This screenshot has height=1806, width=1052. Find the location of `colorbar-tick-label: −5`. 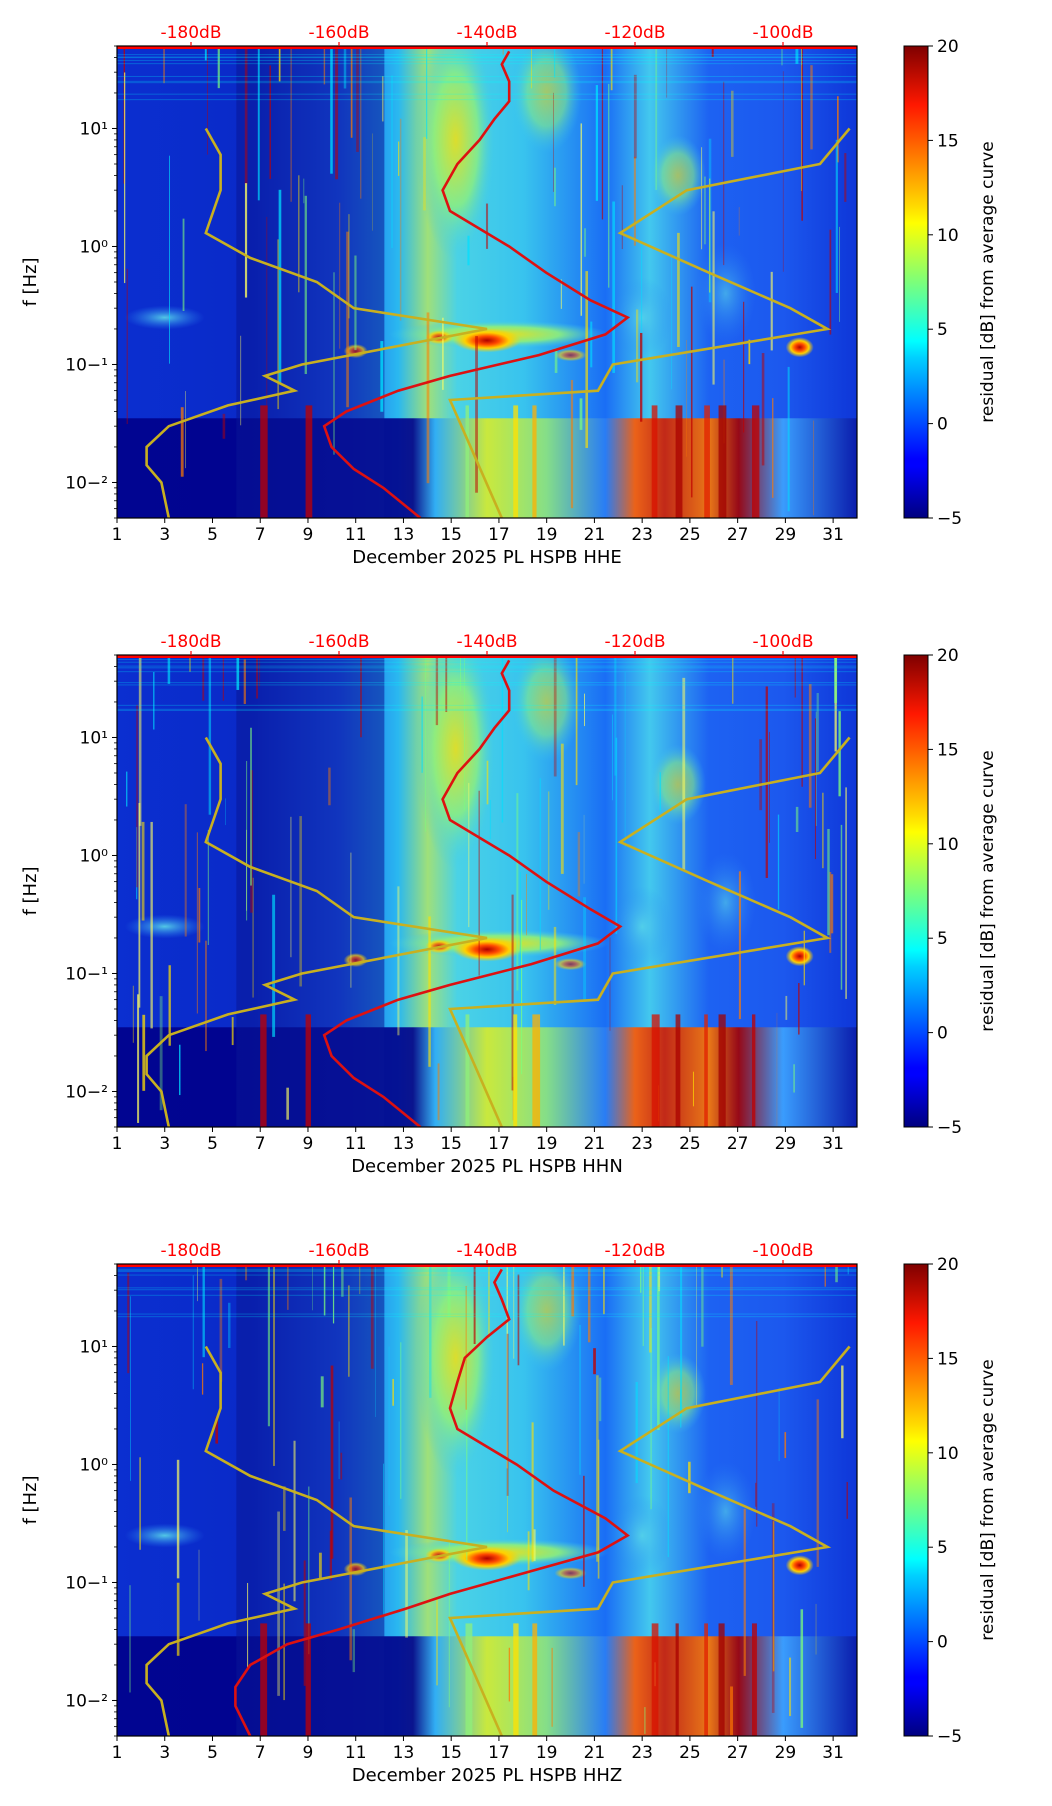

colorbar-tick-label: −5 is located at coordinates (949, 1737).